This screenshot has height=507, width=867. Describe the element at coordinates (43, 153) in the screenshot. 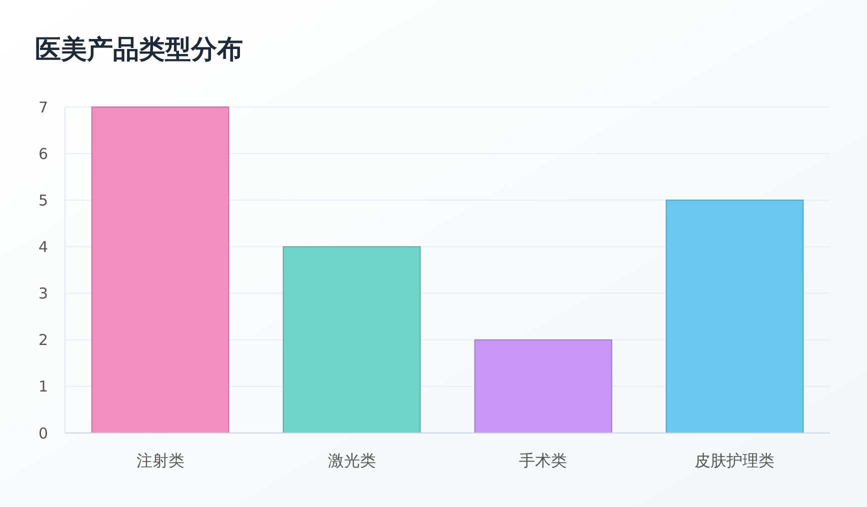

I see `y-tick-label: 6` at that location.